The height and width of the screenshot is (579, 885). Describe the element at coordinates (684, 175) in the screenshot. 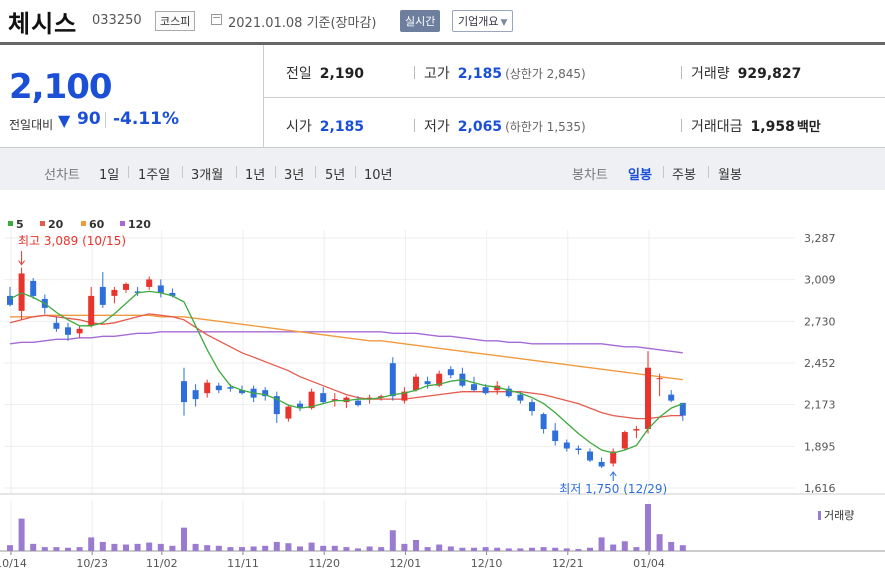

I see `period-weekly: 주봉` at that location.